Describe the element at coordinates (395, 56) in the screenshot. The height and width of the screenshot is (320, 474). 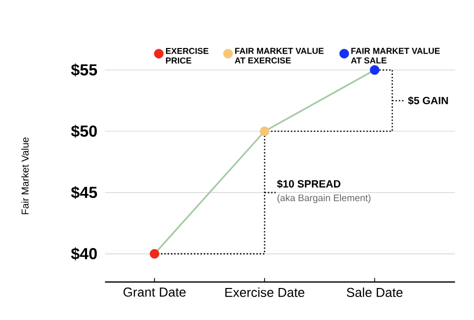
I see `legend-label: FAIR MARKET VALUE AT SALE` at that location.